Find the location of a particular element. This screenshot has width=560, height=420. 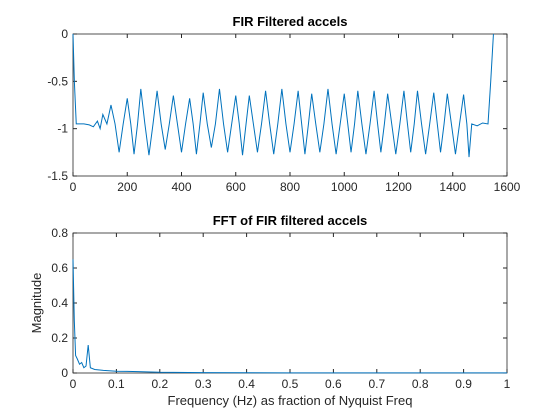

y-tick-label: 0.6 is located at coordinates (59, 268).